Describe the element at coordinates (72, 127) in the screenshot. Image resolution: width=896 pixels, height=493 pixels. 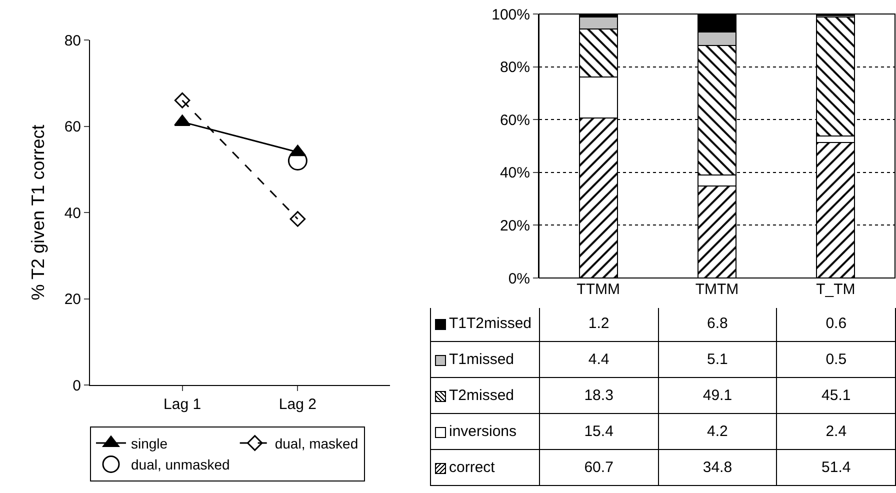
I see `y-tick-label: 60` at that location.